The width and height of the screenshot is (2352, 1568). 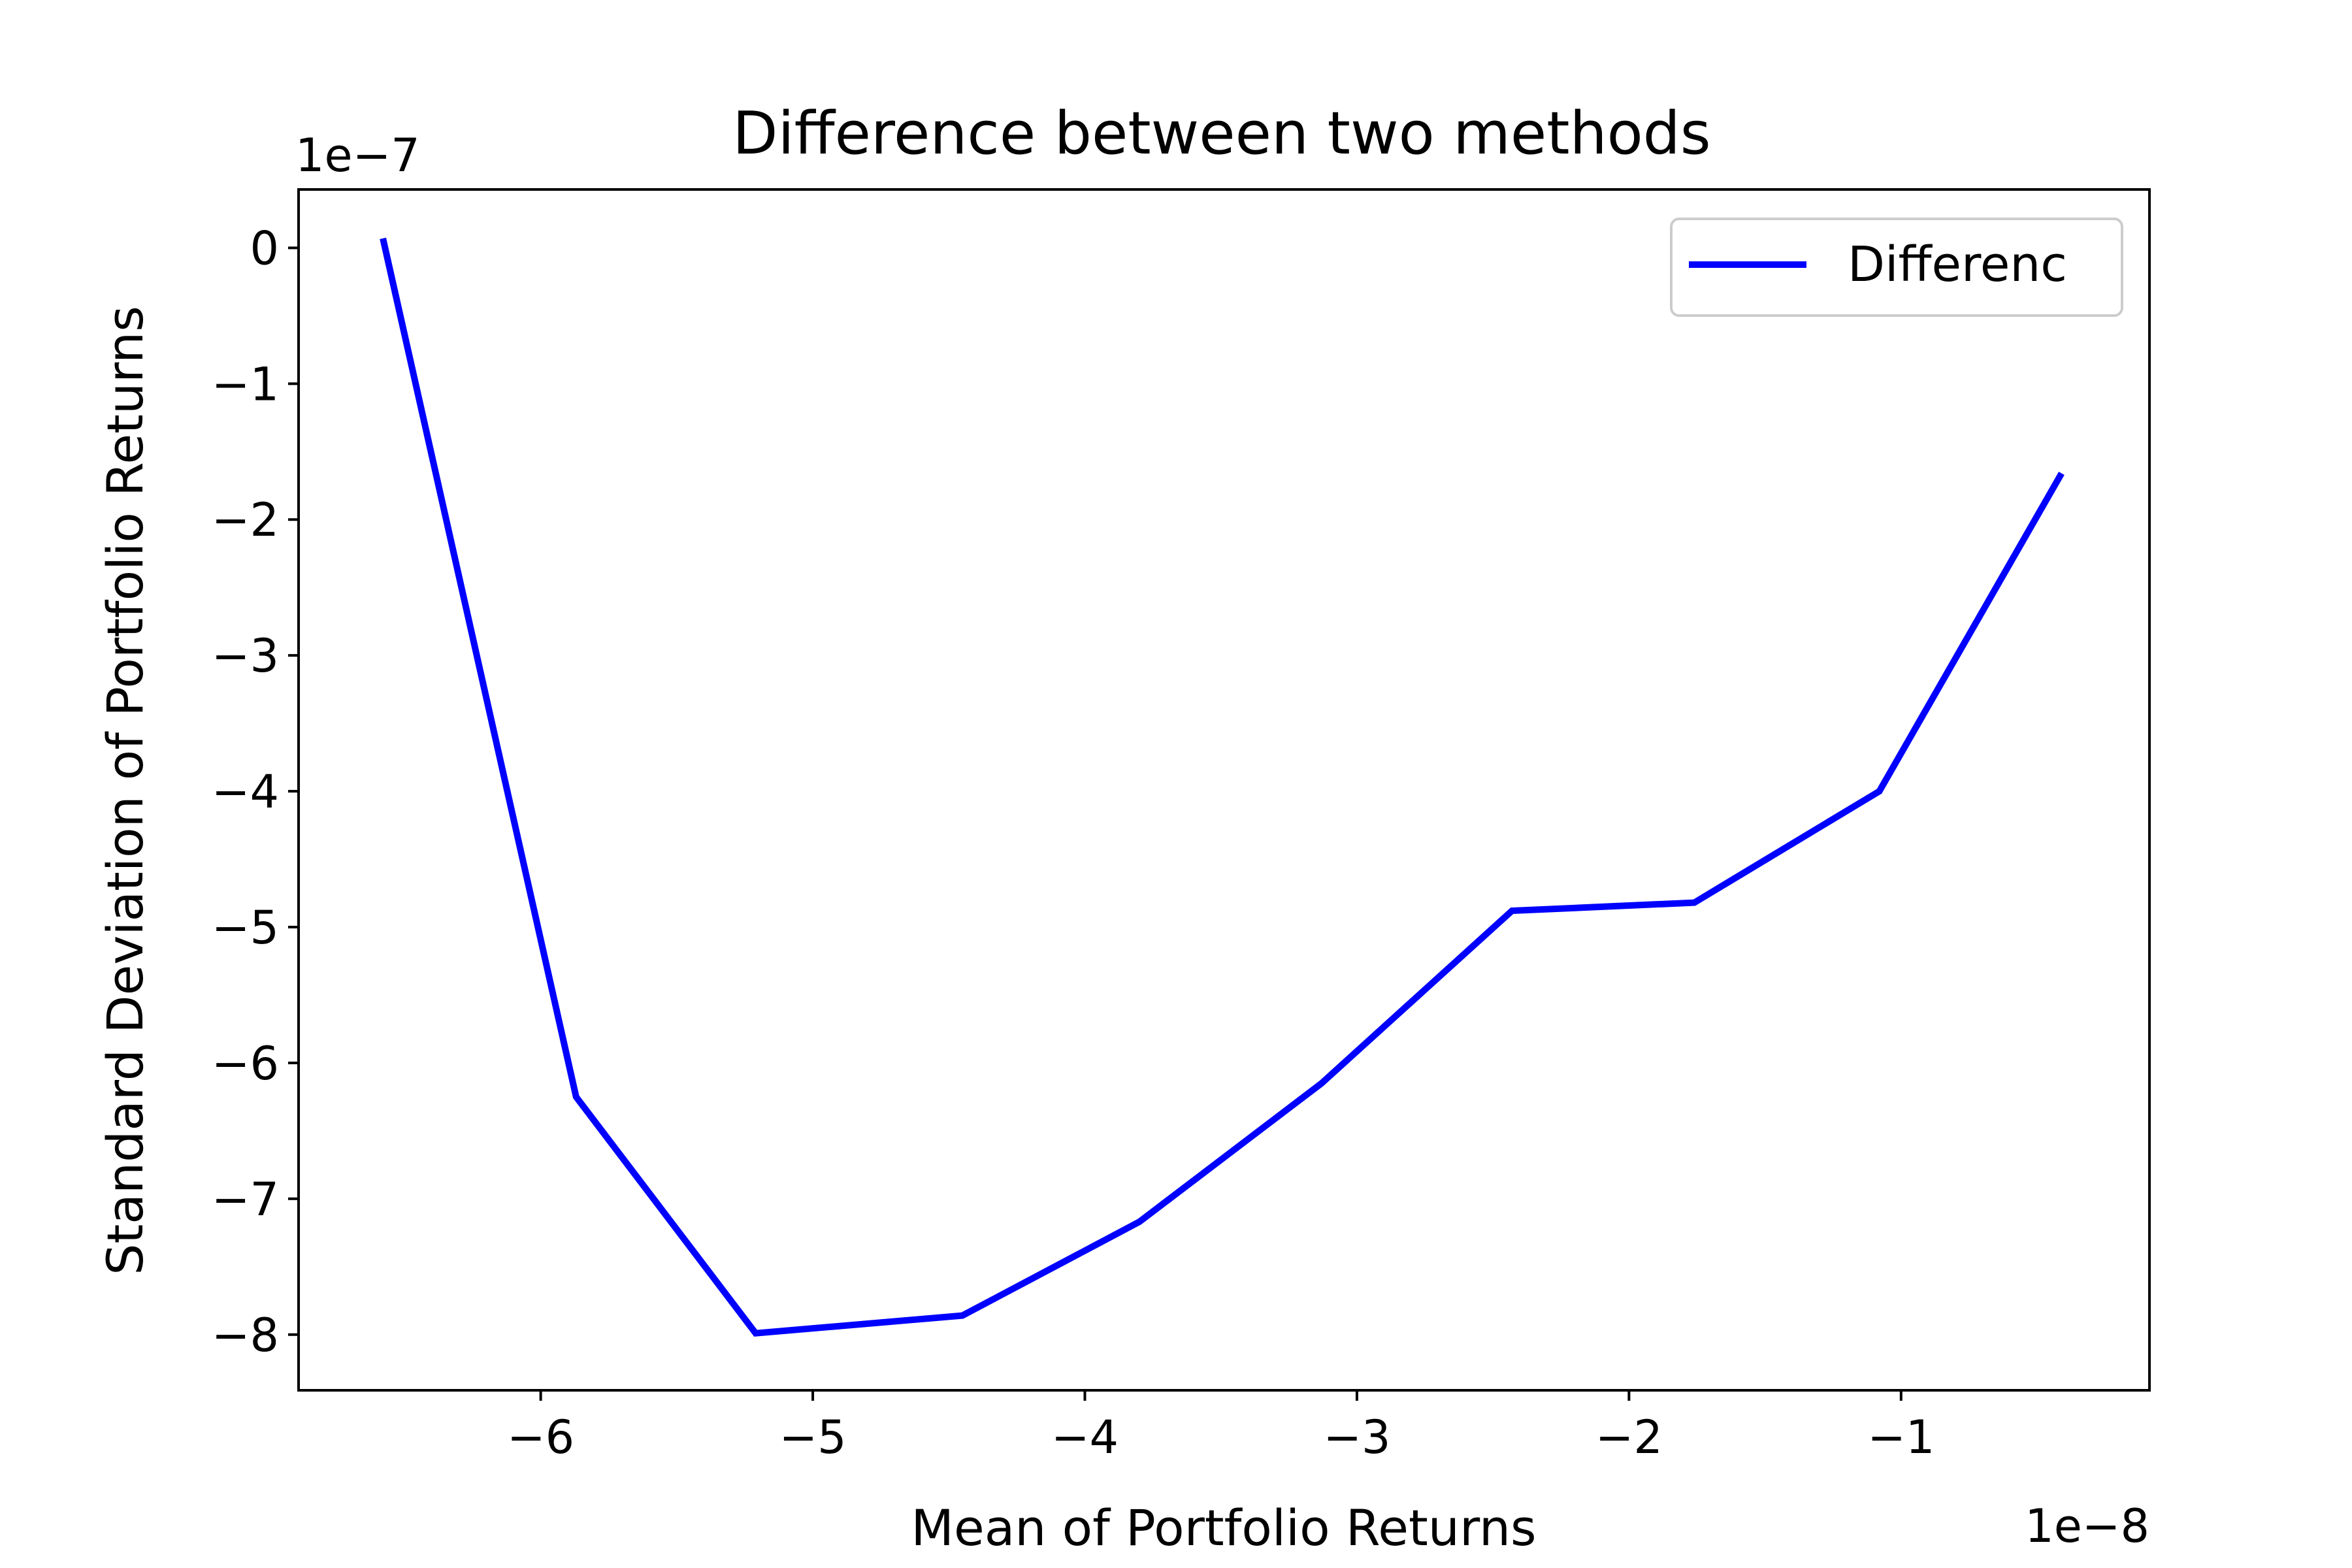 I want to click on y-tick-label: −7, so click(x=245, y=1199).